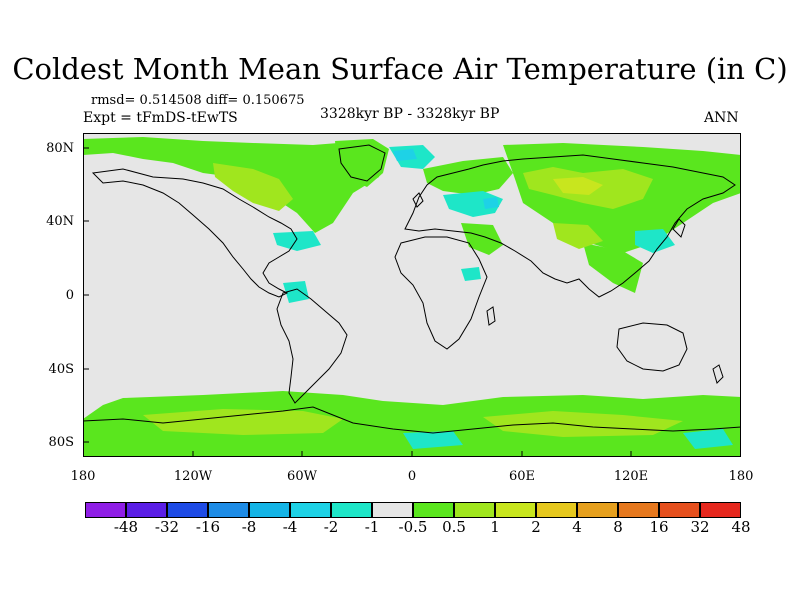  Describe the element at coordinates (495, 527) in the screenshot. I see `colorbar-label: 1` at that location.